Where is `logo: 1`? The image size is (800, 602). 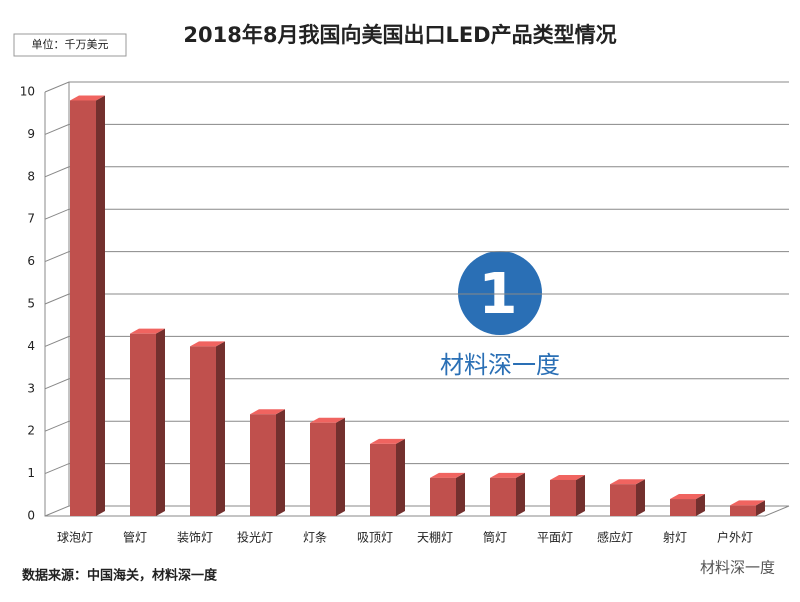 logo: 1 is located at coordinates (500, 293).